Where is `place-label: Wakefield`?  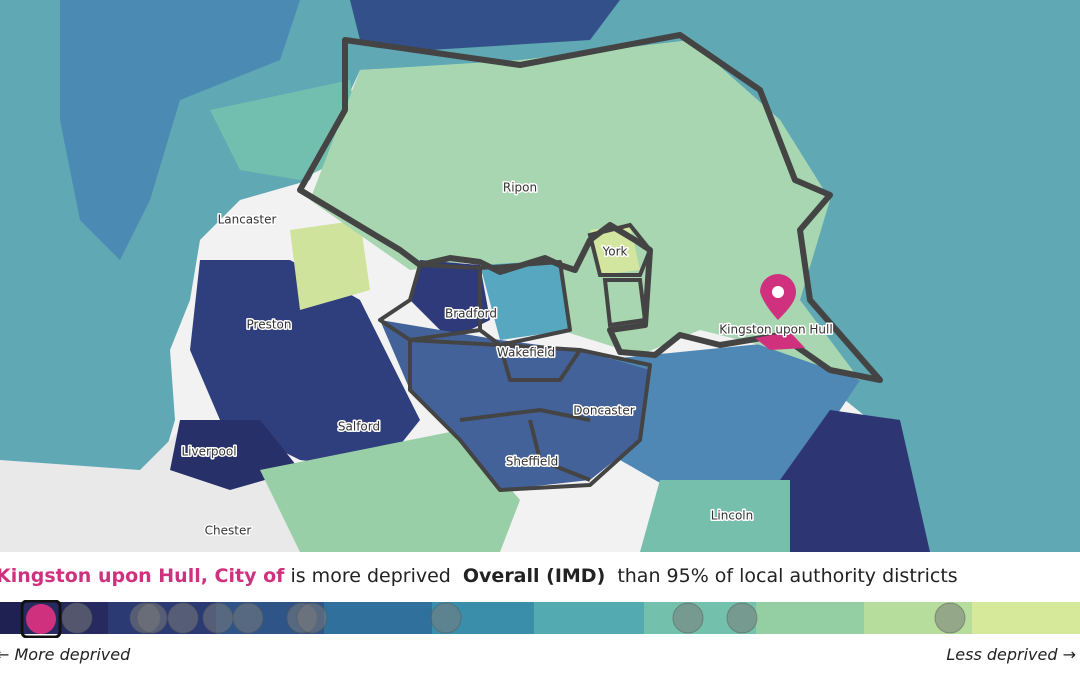 place-label: Wakefield is located at coordinates (526, 353).